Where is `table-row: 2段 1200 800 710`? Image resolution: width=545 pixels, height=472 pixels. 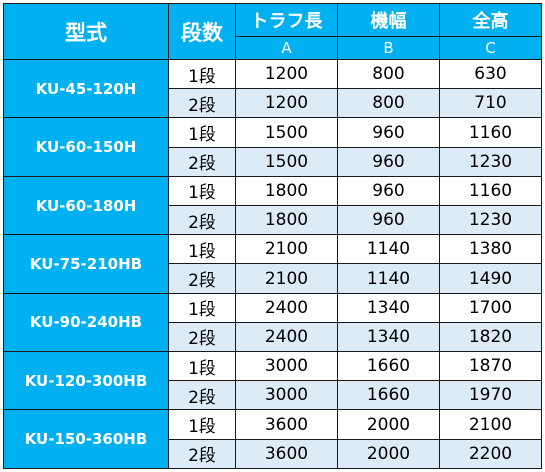 table-row: 2段 1200 800 710 is located at coordinates (273, 103).